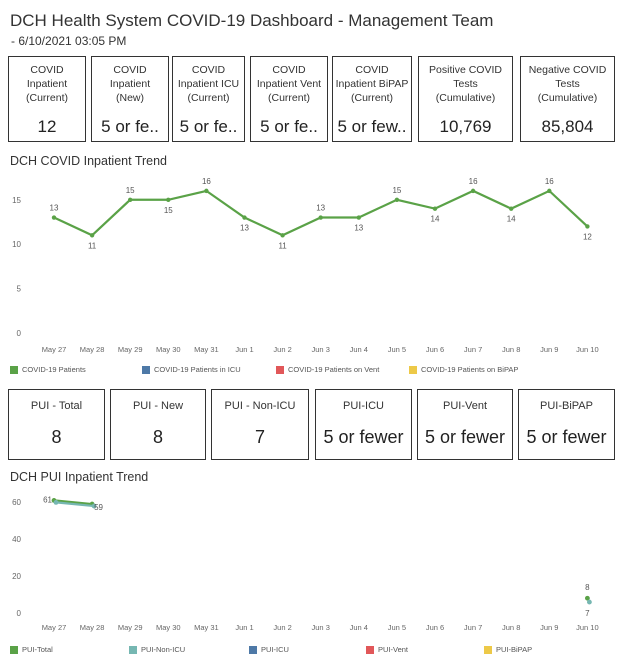  I want to click on legend-label: PUI-BiPAP, so click(514, 649).